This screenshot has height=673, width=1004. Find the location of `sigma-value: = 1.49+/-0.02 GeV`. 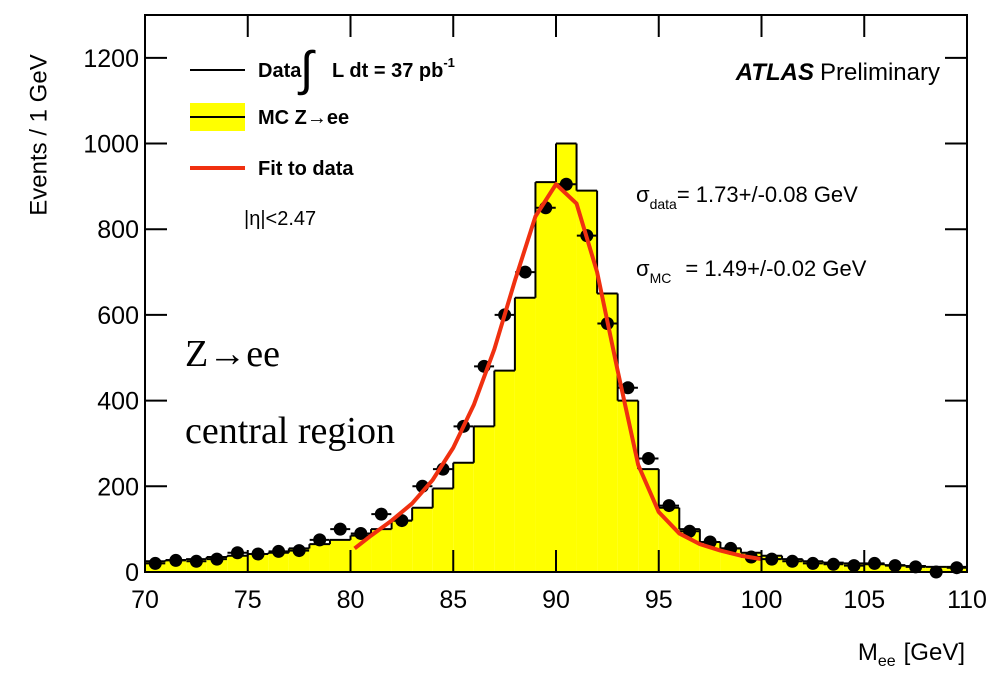

sigma-value: = 1.49+/-0.02 GeV is located at coordinates (775, 268).